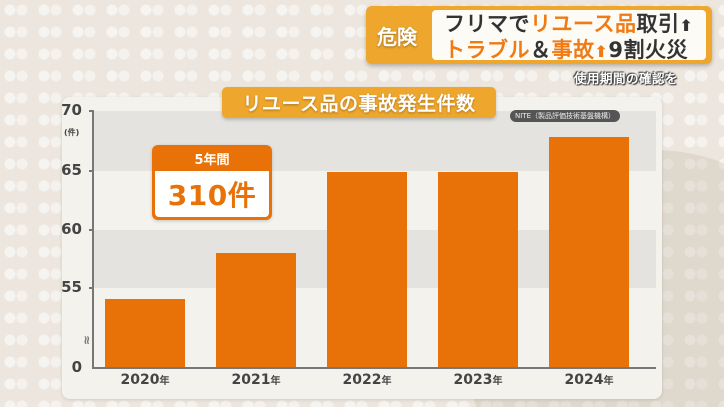 This screenshot has width=724, height=407. What do you see at coordinates (71, 110) in the screenshot?
I see `y-tick-label: 70` at bounding box center [71, 110].